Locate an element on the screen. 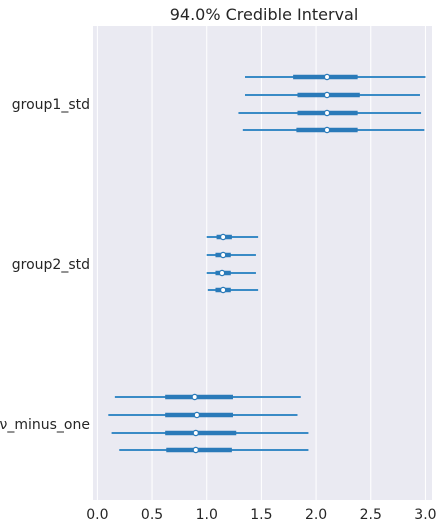 The width and height of the screenshot is (440, 526). y-tick-label: group2_std is located at coordinates (51, 265).